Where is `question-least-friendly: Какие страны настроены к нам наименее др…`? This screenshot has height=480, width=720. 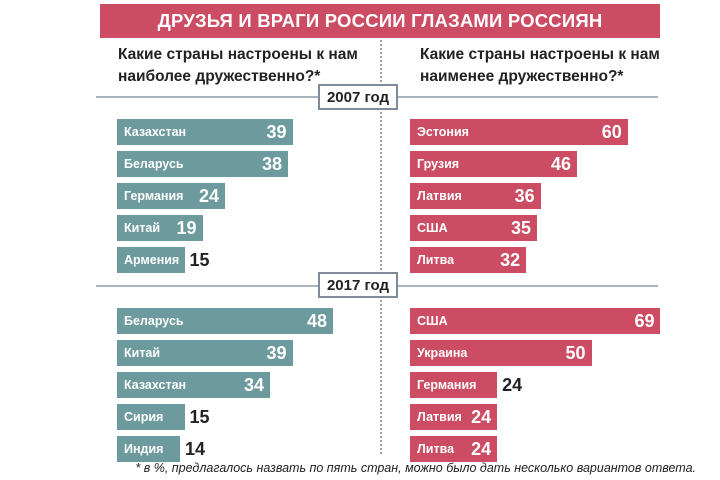
question-least-friendly: Какие страны настроены к нам наименее др… is located at coordinates (540, 65).